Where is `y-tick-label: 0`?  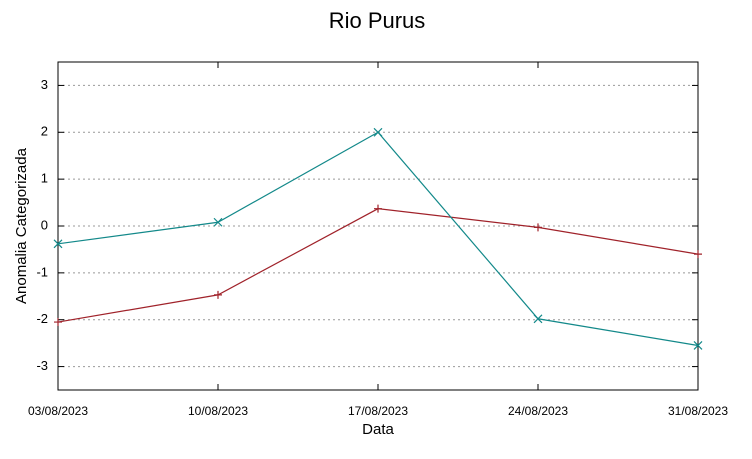
y-tick-label: 0 is located at coordinates (44, 224).